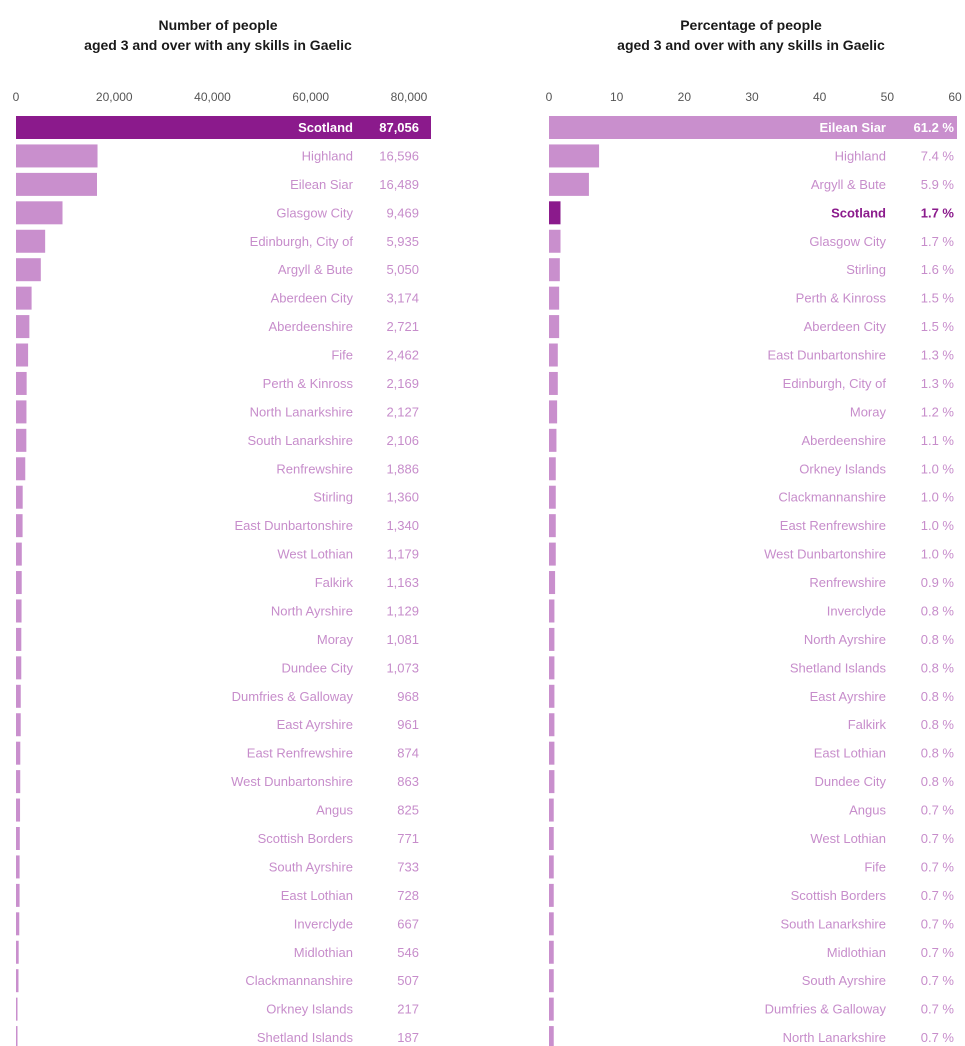  Describe the element at coordinates (848, 838) in the screenshot. I see `percentage-category-label: West Lothian` at that location.